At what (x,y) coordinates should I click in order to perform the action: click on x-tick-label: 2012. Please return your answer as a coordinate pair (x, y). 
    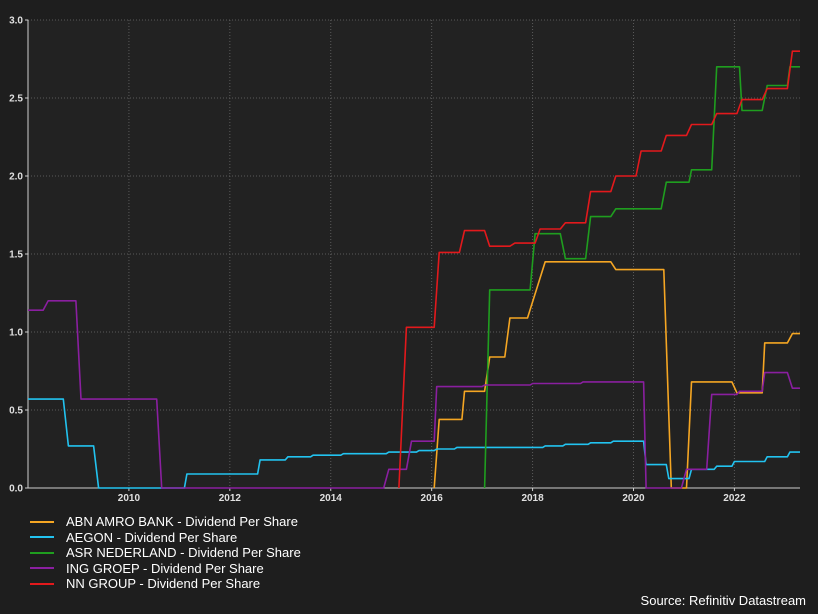
    Looking at the image, I should click on (230, 498).